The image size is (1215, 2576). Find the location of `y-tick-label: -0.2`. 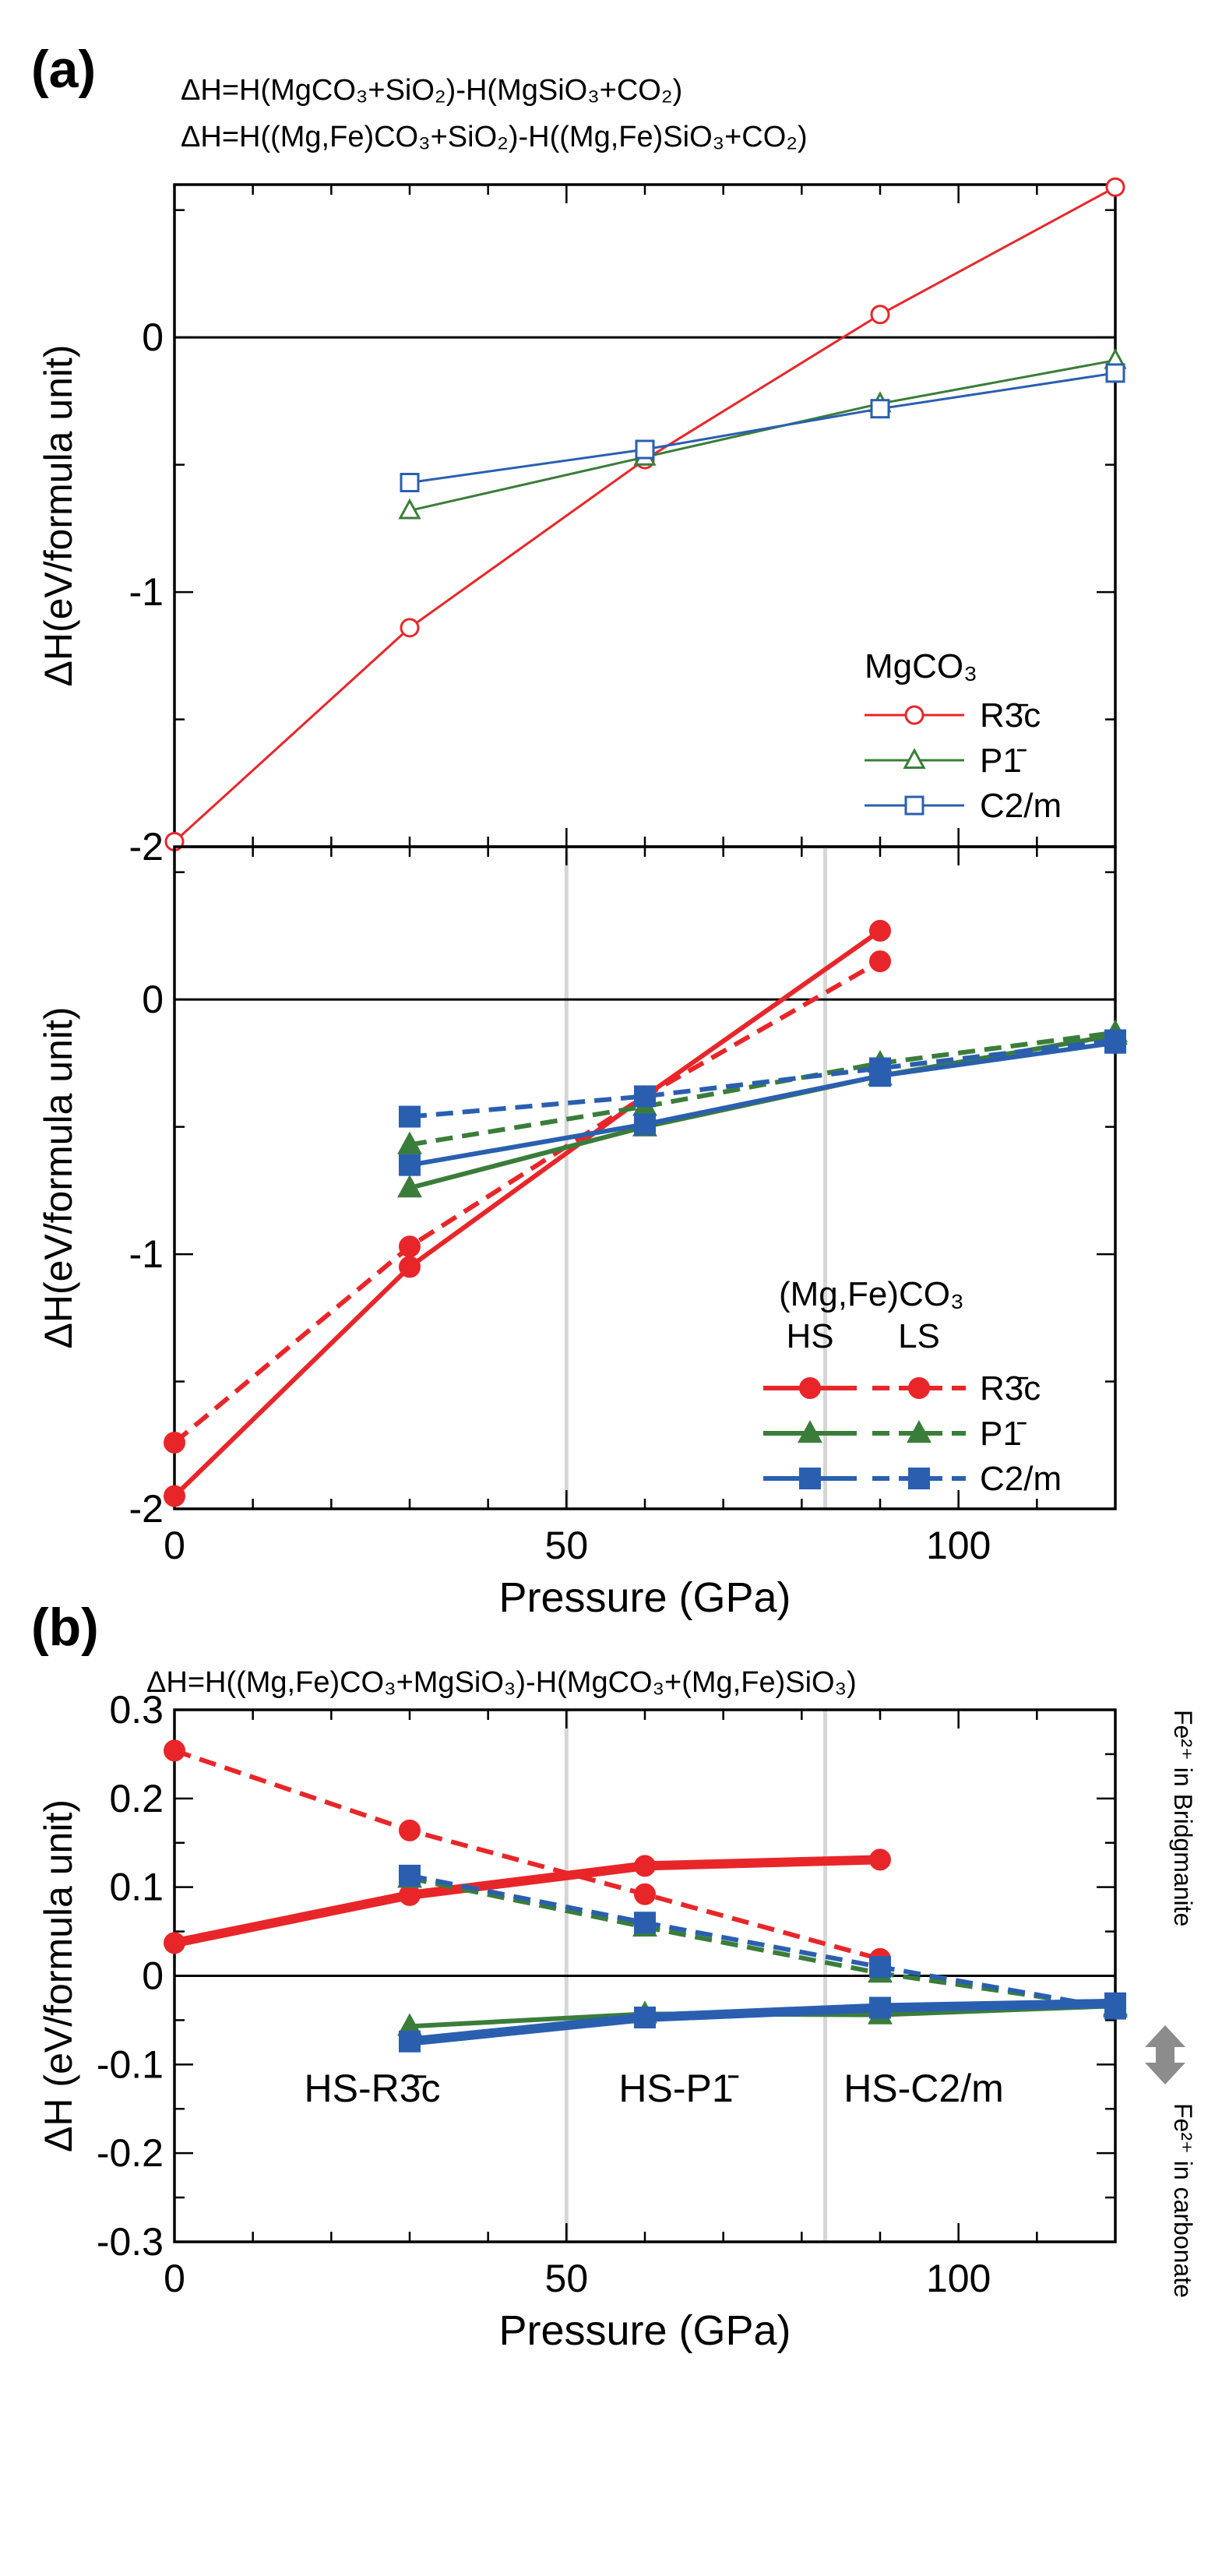

y-tick-label: -0.2 is located at coordinates (130, 2153).